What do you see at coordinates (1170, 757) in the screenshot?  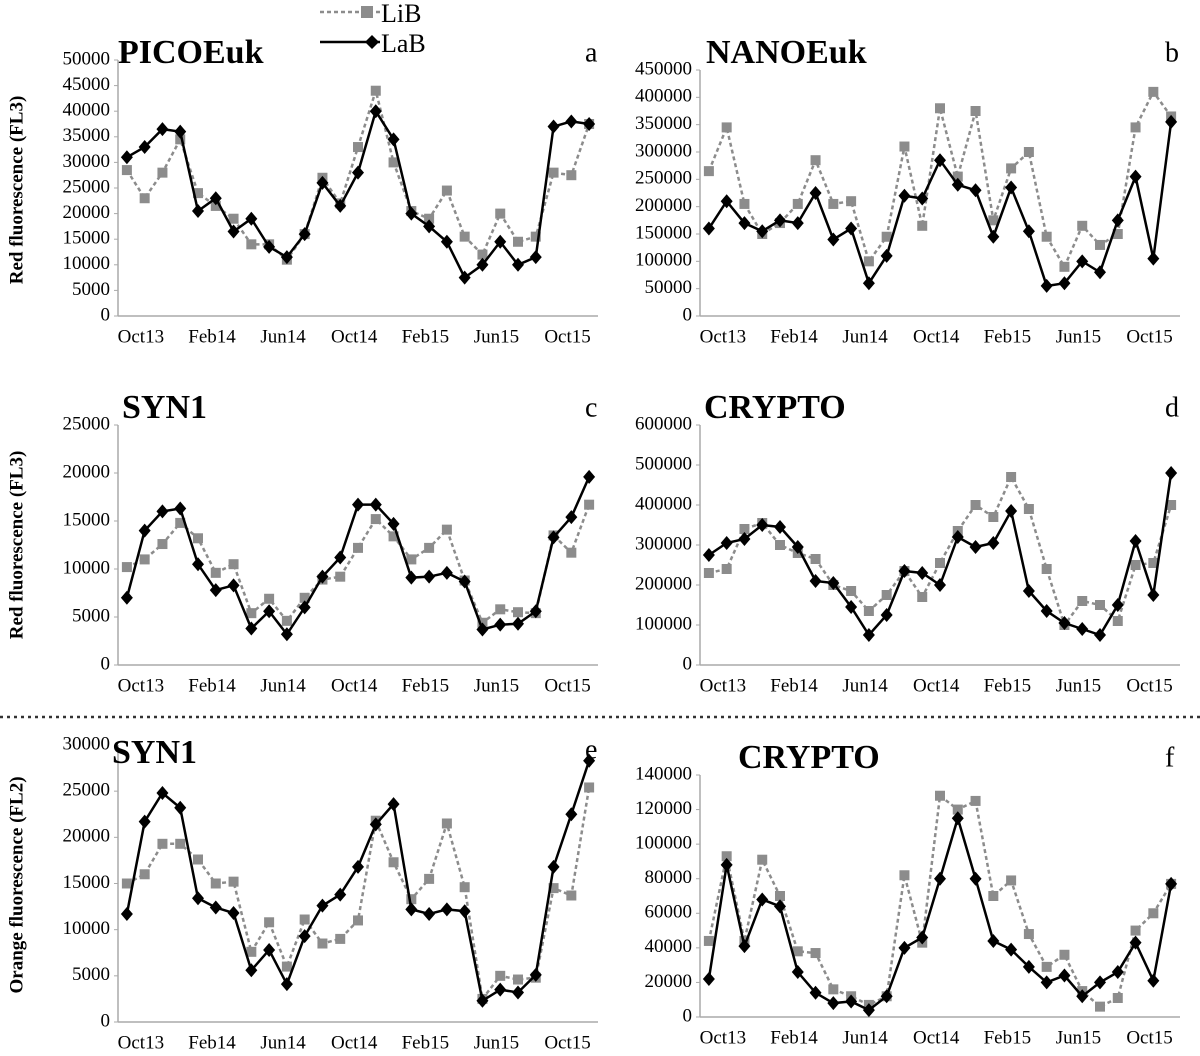 I see `panel-label: f` at bounding box center [1170, 757].